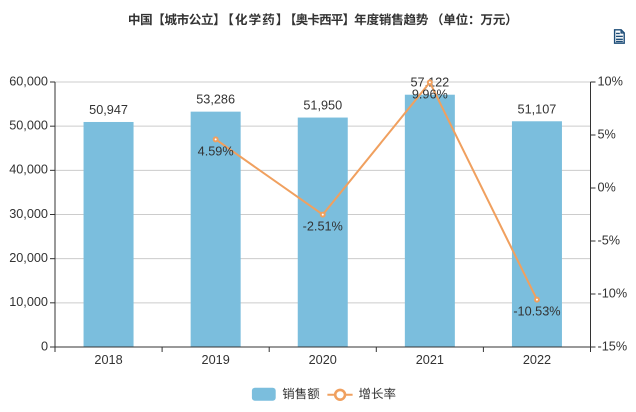  What do you see at coordinates (323, 360) in the screenshot?
I see `svg-text: 2020` at bounding box center [323, 360].